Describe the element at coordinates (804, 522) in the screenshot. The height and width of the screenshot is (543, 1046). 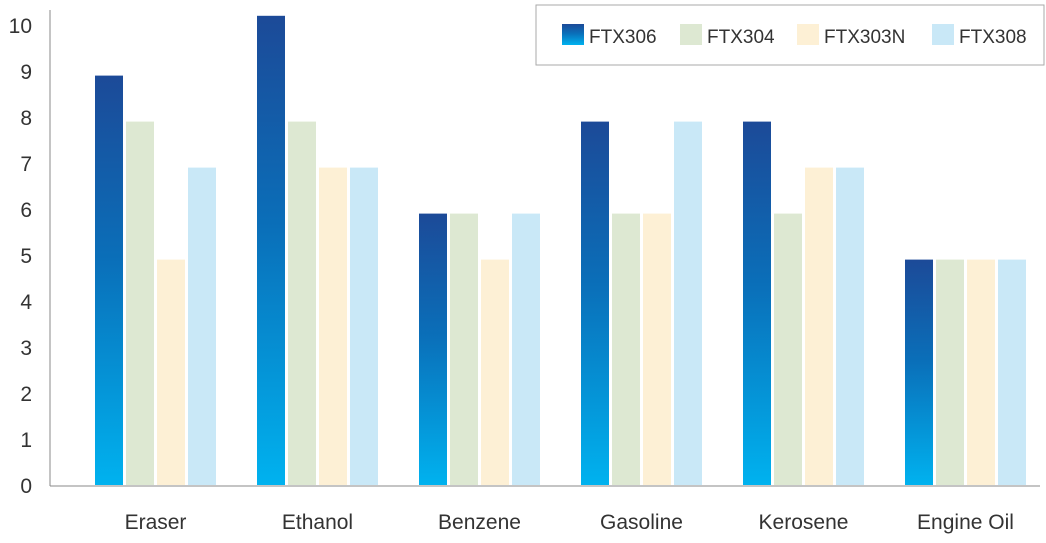
I see `x-tick-label: Kerosene` at that location.